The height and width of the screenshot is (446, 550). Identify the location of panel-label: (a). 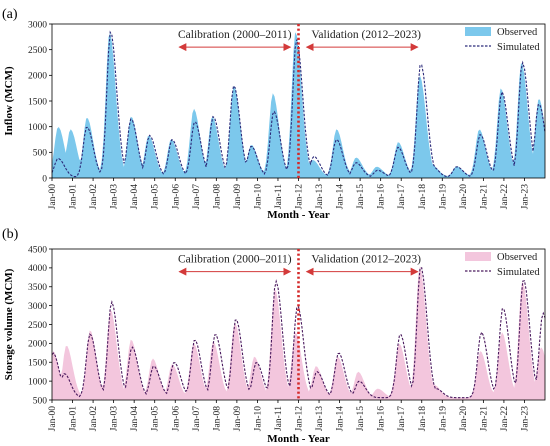
(10, 14).